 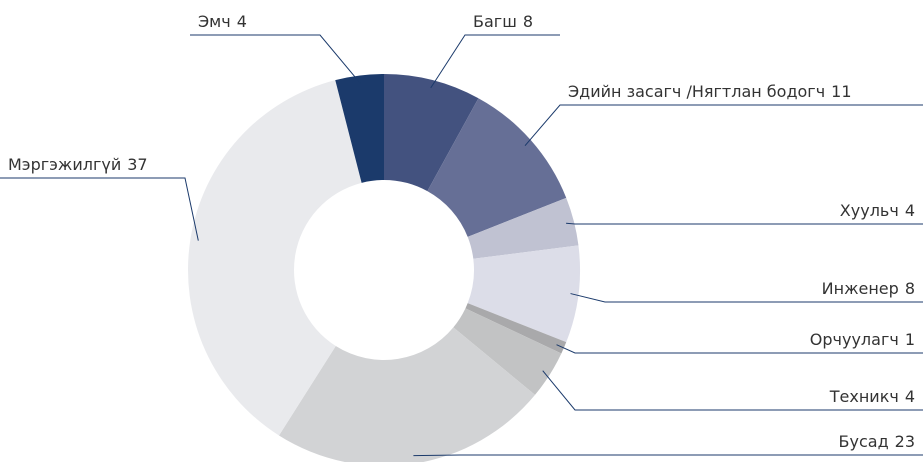 I want to click on slice-label: Хуульч 4, so click(x=877, y=210).